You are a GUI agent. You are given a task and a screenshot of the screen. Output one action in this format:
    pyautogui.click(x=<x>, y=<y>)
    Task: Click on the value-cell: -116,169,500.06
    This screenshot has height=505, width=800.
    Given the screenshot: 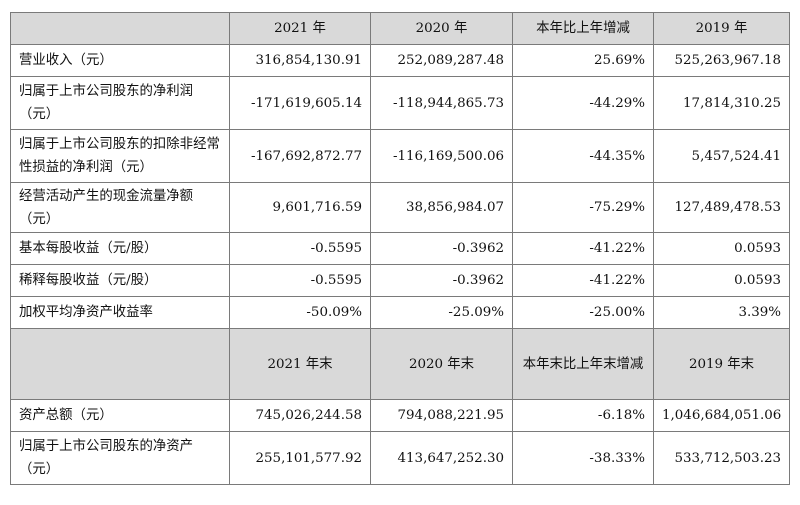 What is the action you would take?
    pyautogui.click(x=441, y=156)
    